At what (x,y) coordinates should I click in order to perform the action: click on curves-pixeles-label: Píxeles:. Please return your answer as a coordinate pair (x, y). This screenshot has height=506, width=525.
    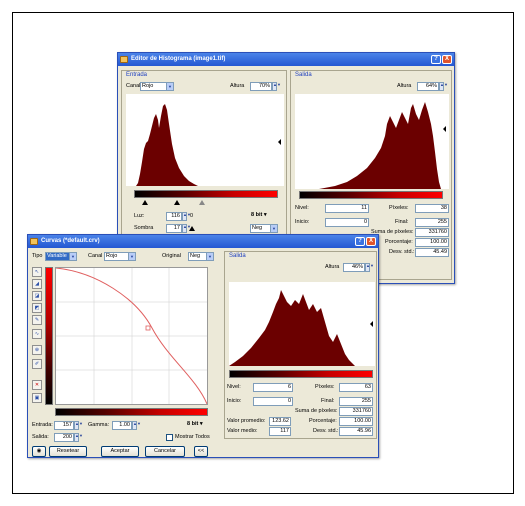
    Looking at the image, I should click on (325, 387).